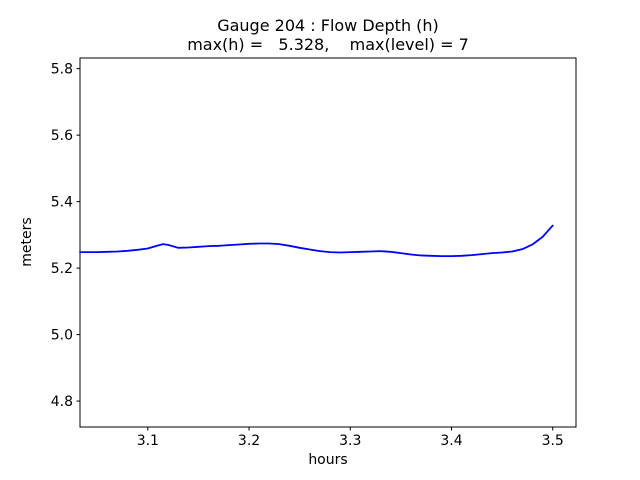 This screenshot has width=640, height=480. What do you see at coordinates (62, 402) in the screenshot?
I see `y-tick-label: 4.8` at bounding box center [62, 402].